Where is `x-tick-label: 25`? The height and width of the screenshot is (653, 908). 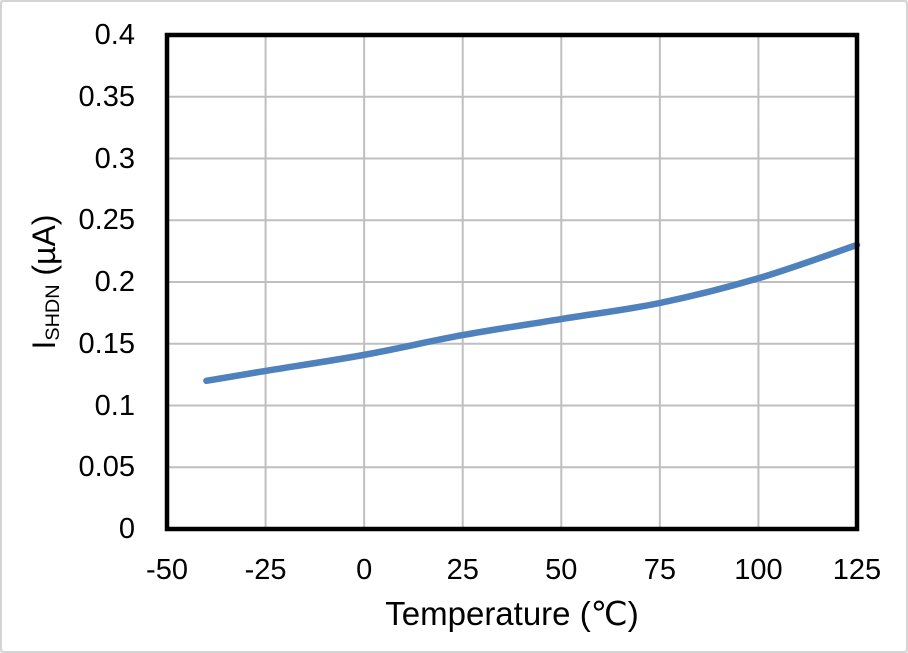
x-tick-label: 25 is located at coordinates (462, 570).